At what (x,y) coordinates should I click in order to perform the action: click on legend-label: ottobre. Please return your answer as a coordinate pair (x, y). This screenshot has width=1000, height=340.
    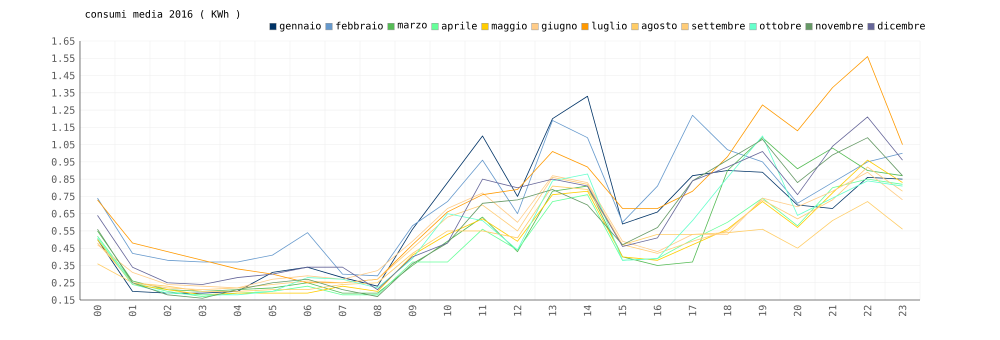
    Looking at the image, I should click on (780, 26).